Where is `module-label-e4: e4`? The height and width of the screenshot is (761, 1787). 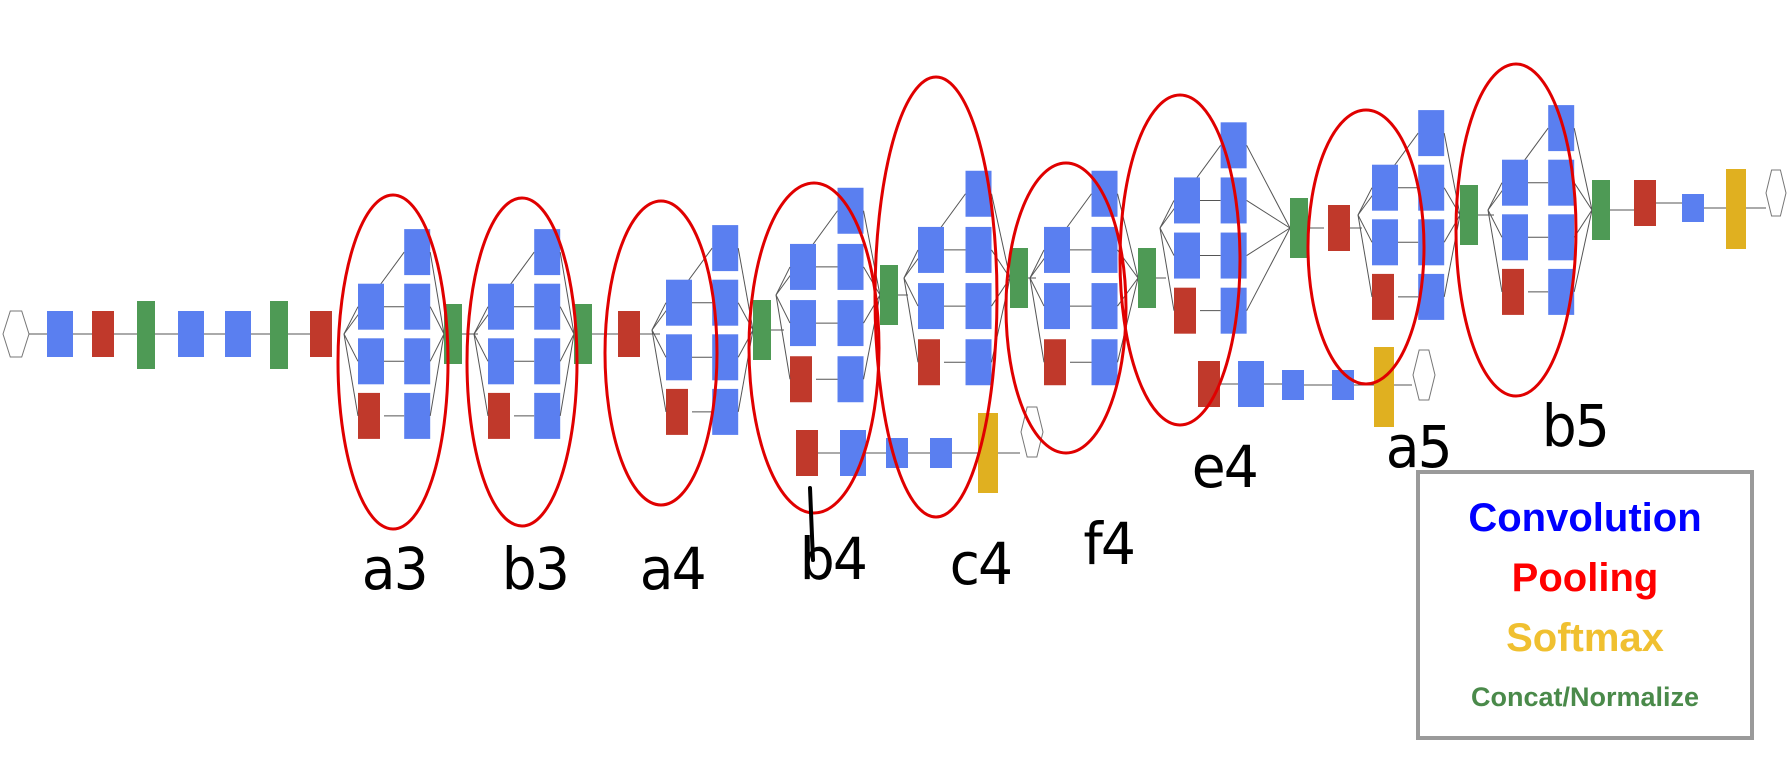
module-label-e4: e4 is located at coordinates (1225, 467).